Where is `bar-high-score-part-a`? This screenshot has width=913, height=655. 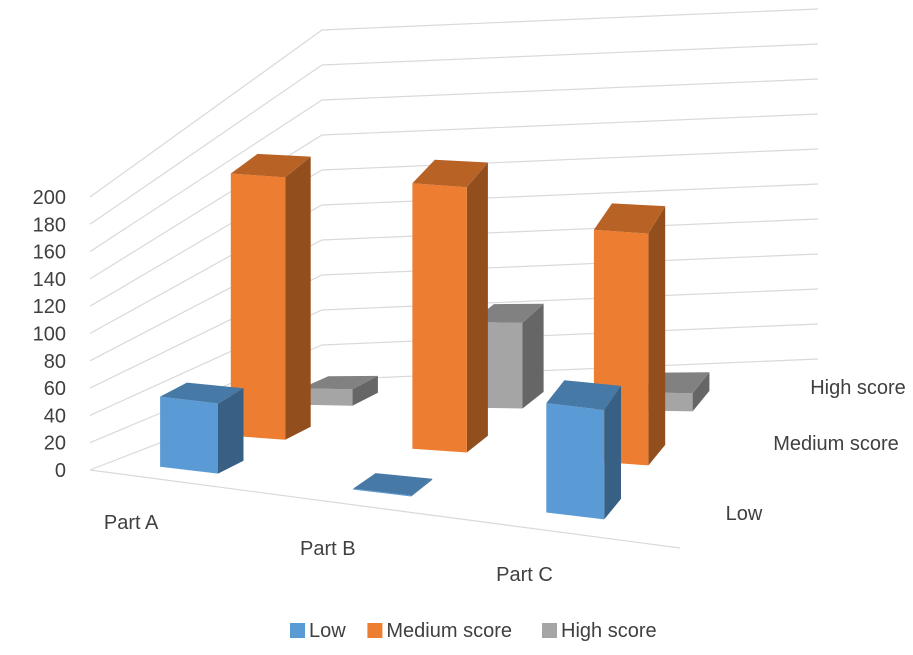
bar-high-score-part-a is located at coordinates (339, 390).